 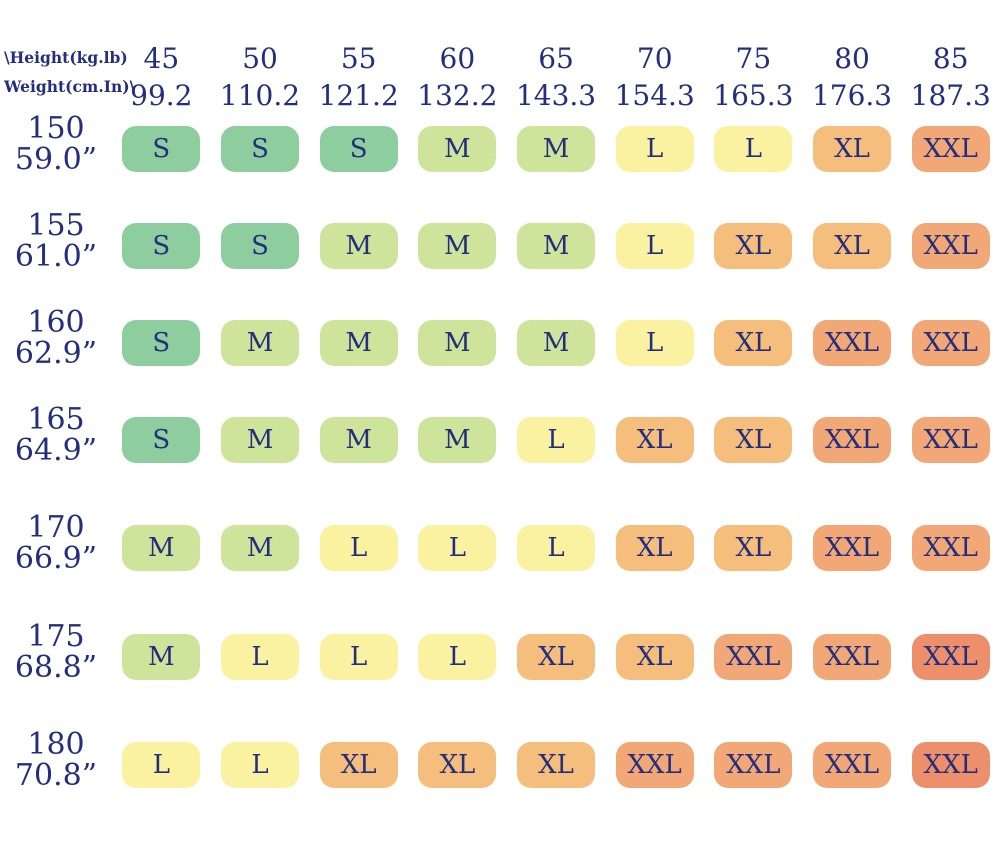 I want to click on column-header-kg: 80, so click(x=852, y=58).